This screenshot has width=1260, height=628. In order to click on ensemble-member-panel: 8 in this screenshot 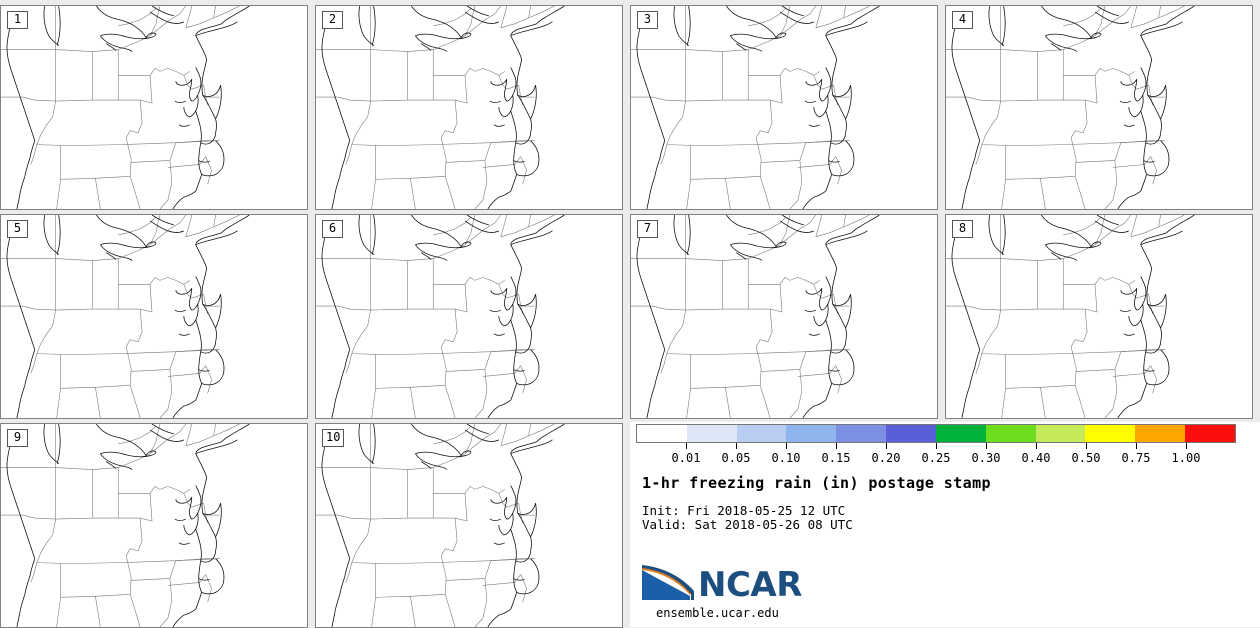, I will do `click(1099, 316)`.